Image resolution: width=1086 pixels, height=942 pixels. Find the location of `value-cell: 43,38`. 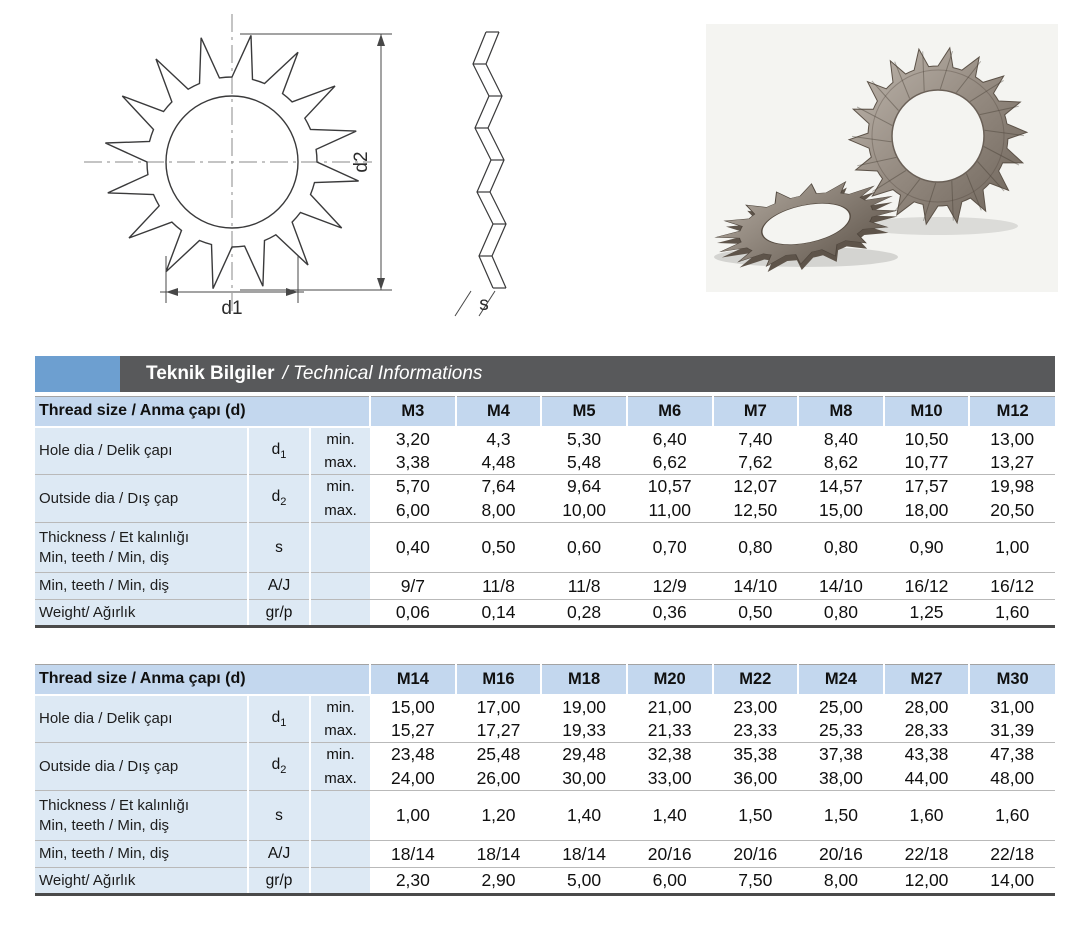

value-cell: 43,38 is located at coordinates (926, 754).